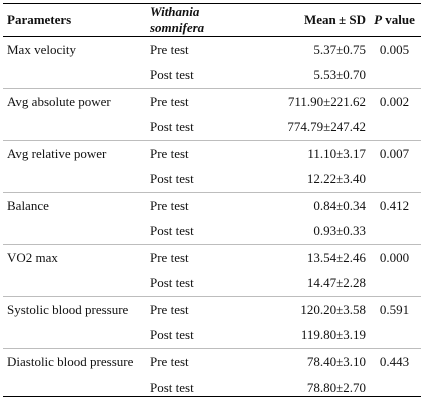 The width and height of the screenshot is (424, 402). I want to click on cell-parameter: Systolic blood pressure, so click(68, 309).